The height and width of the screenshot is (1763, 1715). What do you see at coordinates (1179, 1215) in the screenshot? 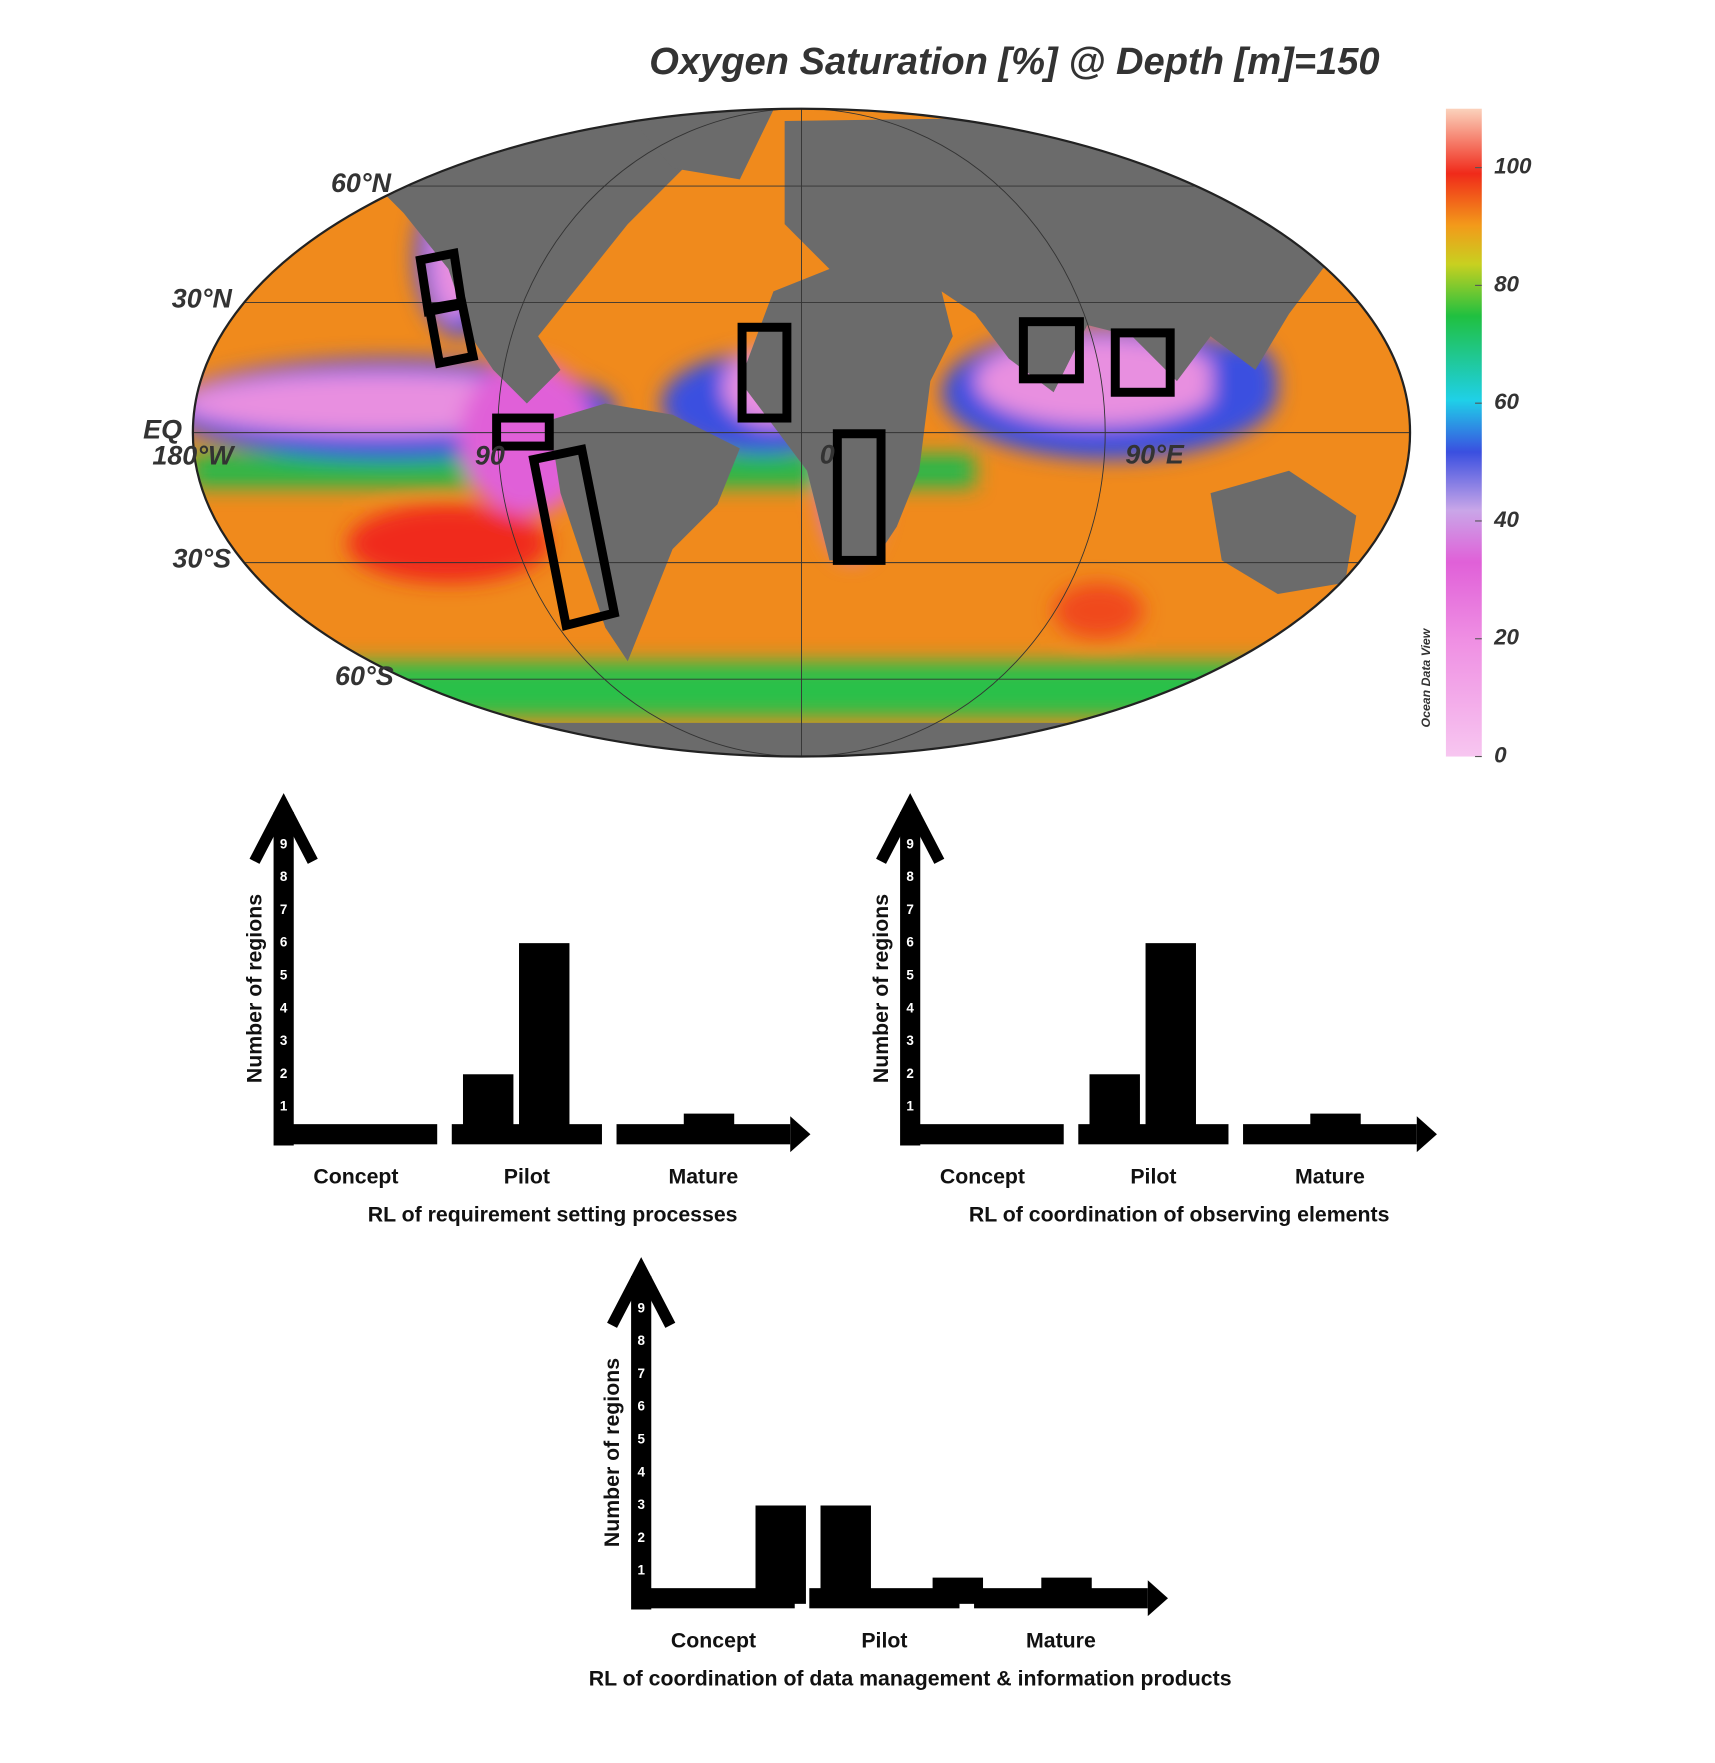
I see `x-axis-label: RL of coordination of observing elements` at bounding box center [1179, 1215].